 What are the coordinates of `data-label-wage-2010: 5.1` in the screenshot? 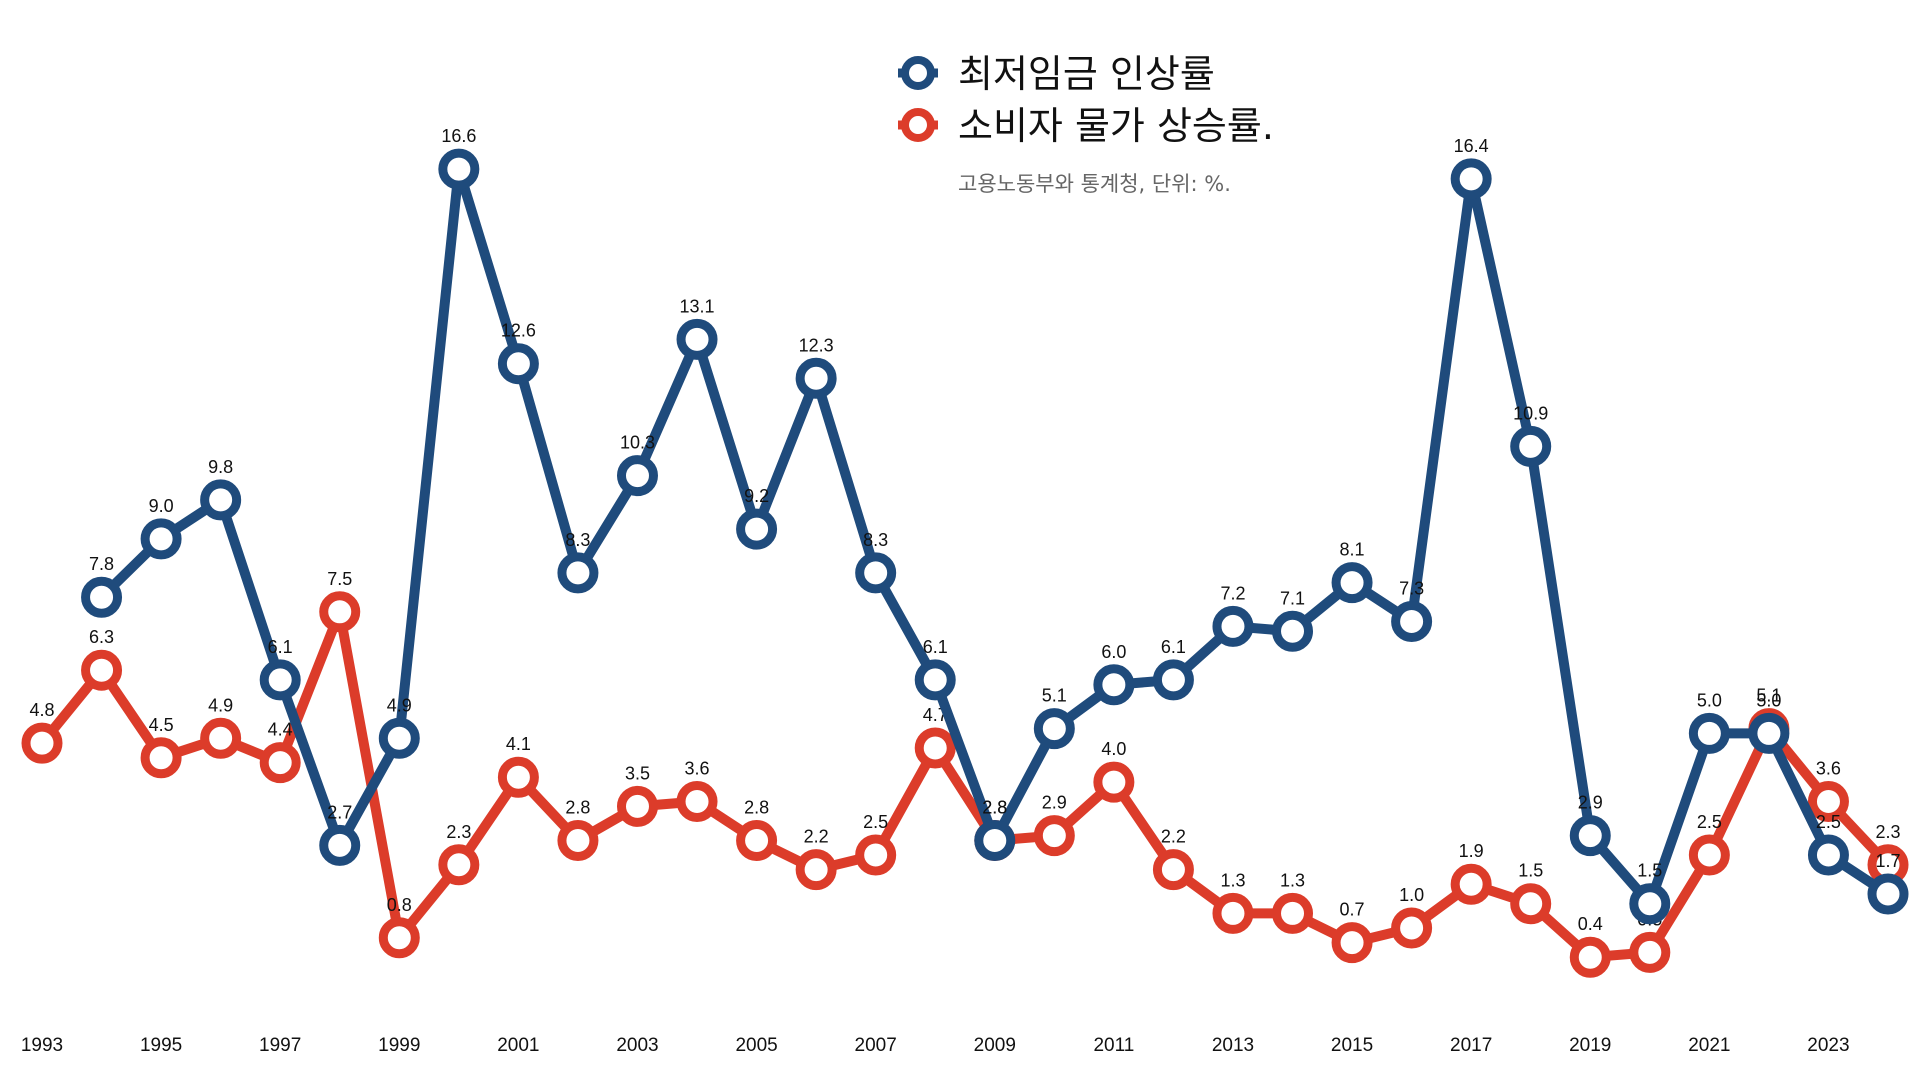 It's located at (1054, 696).